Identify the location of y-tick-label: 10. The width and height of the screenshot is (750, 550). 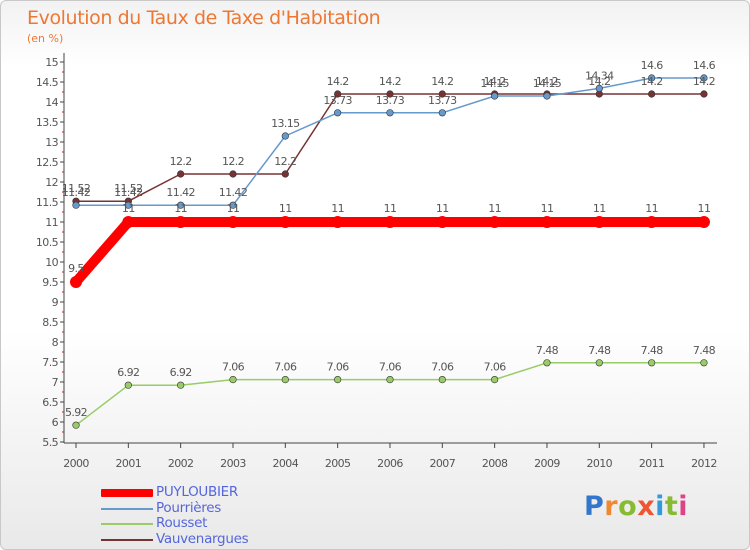
(51, 262).